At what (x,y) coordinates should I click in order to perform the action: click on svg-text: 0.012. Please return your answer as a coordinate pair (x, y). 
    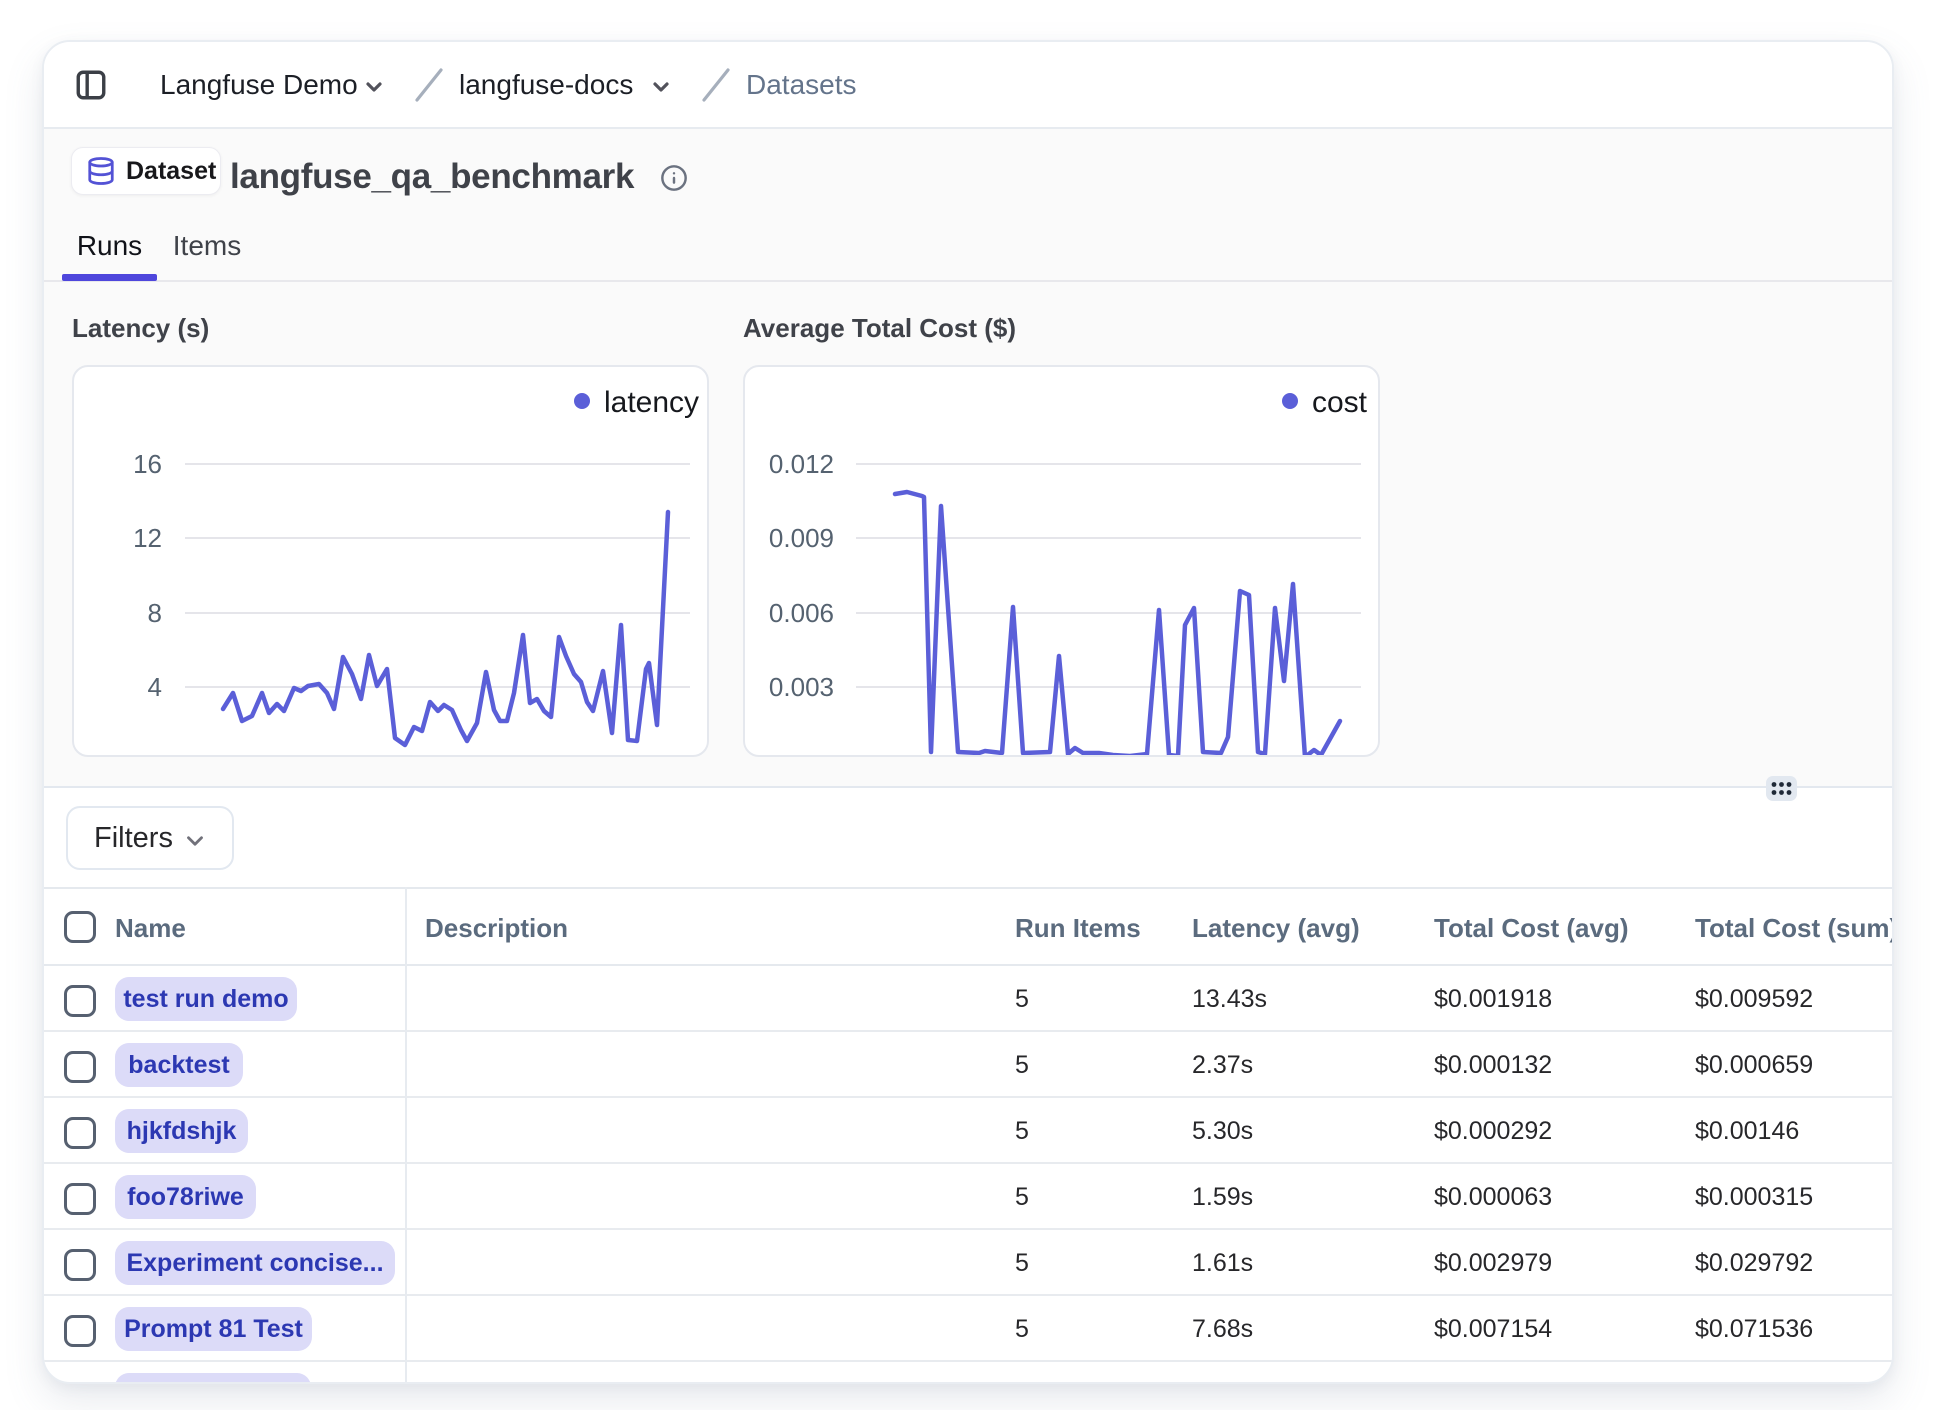
    Looking at the image, I should click on (801, 464).